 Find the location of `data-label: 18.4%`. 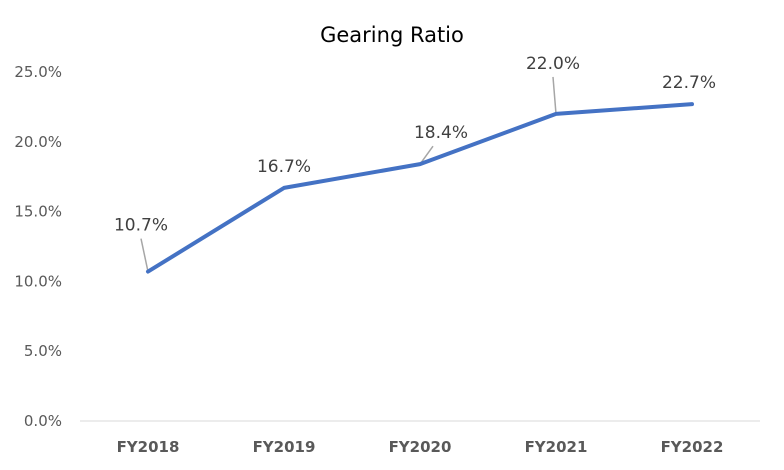

data-label: 18.4% is located at coordinates (441, 133).